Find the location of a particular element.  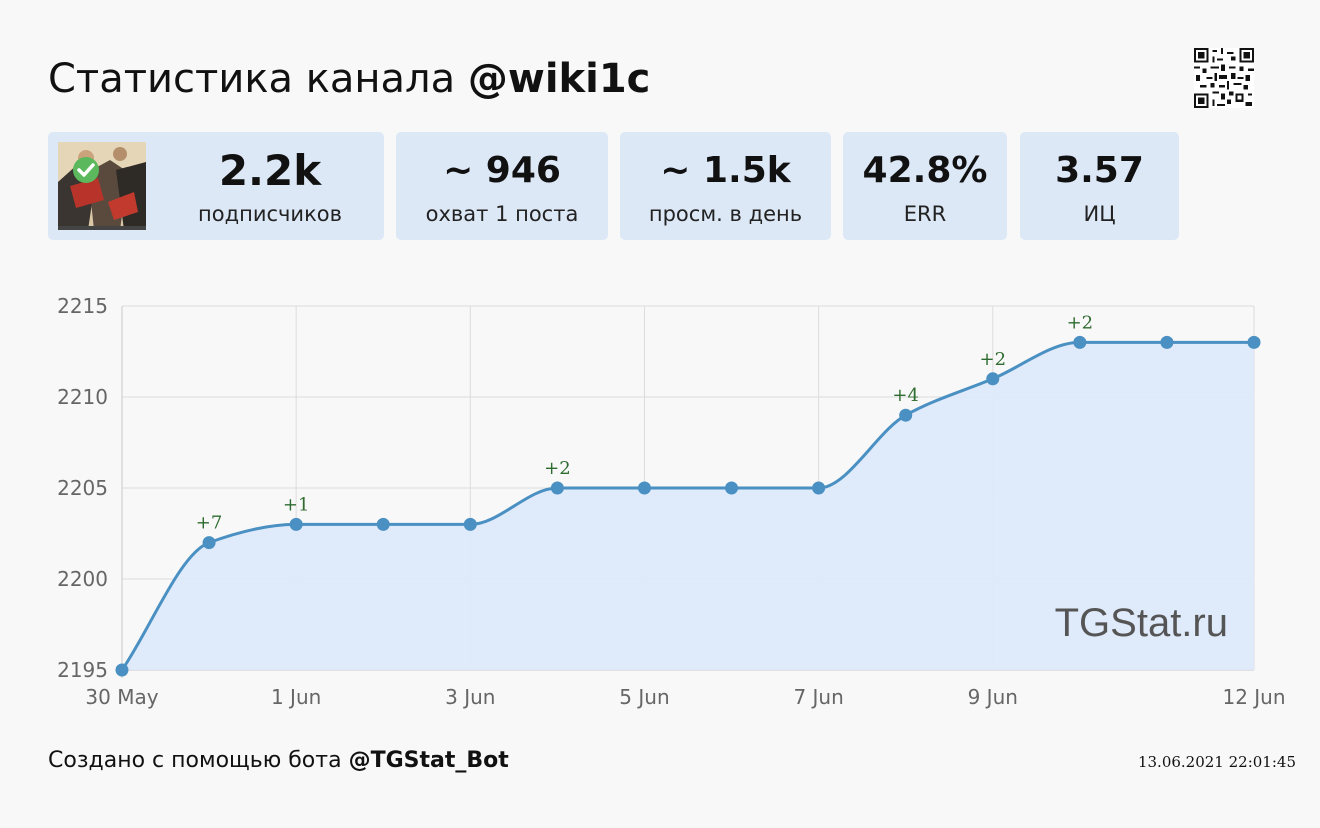

x-tick-label: 12 Jun is located at coordinates (1253, 697).